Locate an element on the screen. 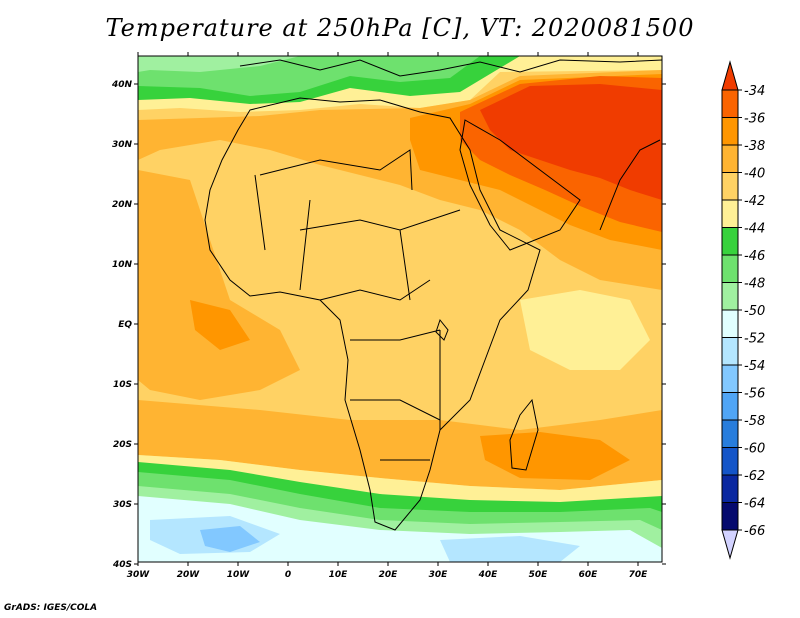 This screenshot has height=618, width=800. colorbar-under-triangle is located at coordinates (730, 544).